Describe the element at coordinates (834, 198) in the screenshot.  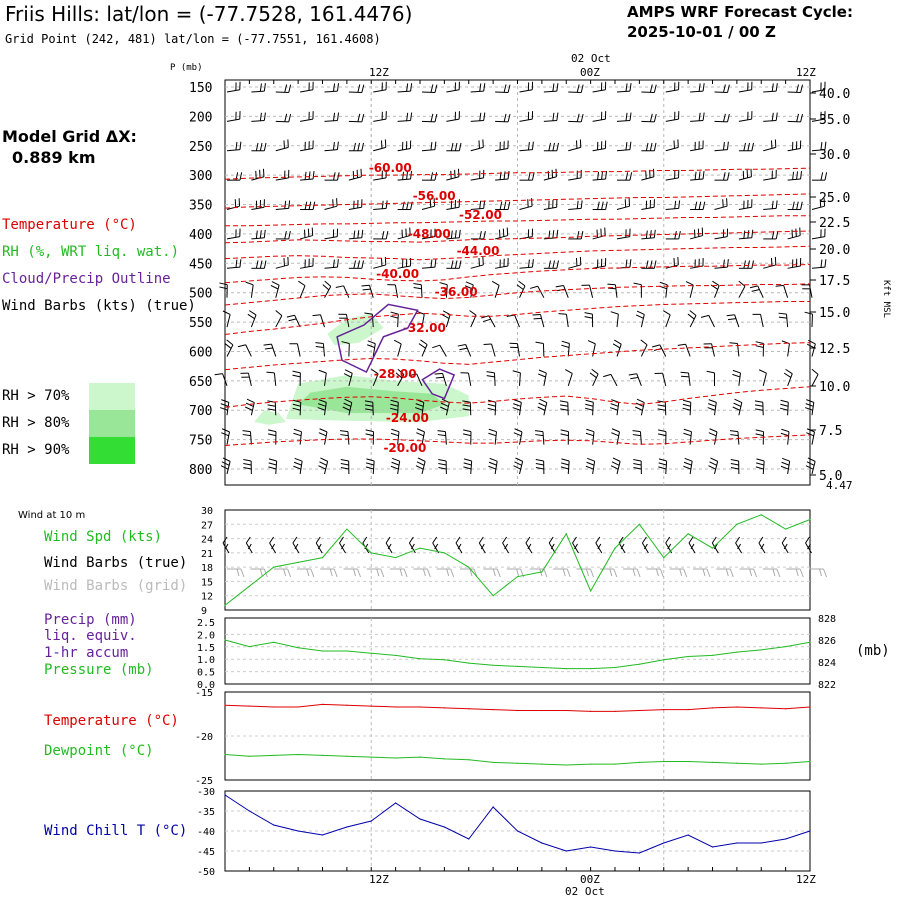
I see `height-tick-3: 25.0` at that location.